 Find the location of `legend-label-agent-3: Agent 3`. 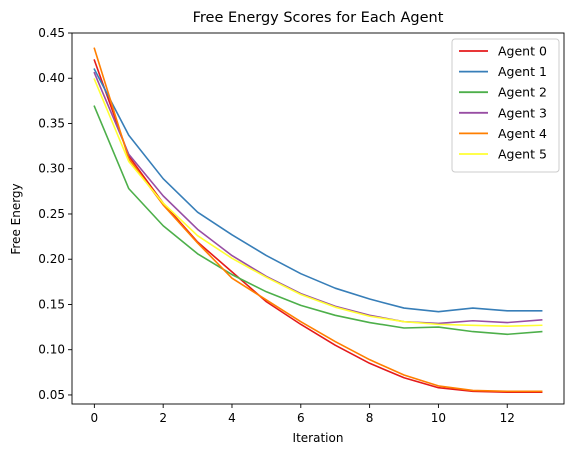

legend-label-agent-3: Agent 3 is located at coordinates (522, 112).